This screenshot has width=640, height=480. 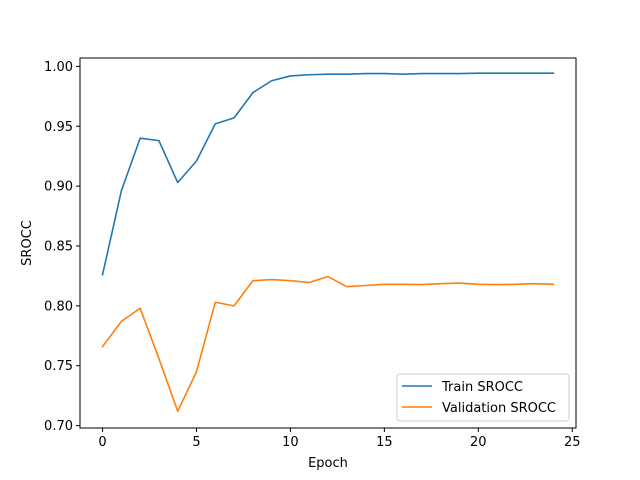 I want to click on legend-box, so click(x=483, y=397).